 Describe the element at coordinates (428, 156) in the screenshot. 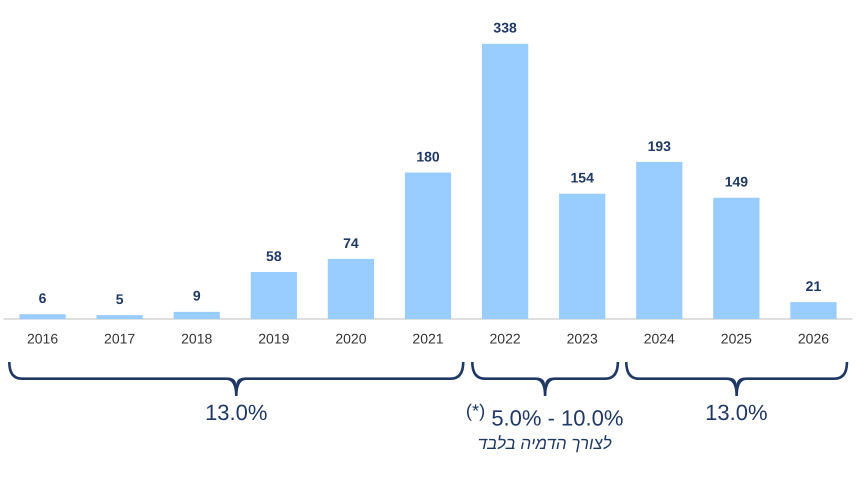

I see `data-label: 180` at that location.